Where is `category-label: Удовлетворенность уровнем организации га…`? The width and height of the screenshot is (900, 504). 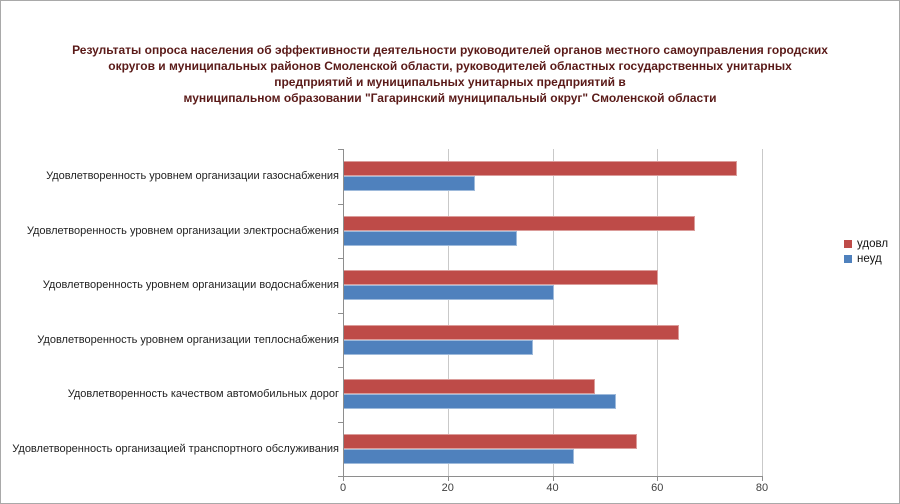 category-label: Удовлетворенность уровнем организации га… is located at coordinates (192, 176).